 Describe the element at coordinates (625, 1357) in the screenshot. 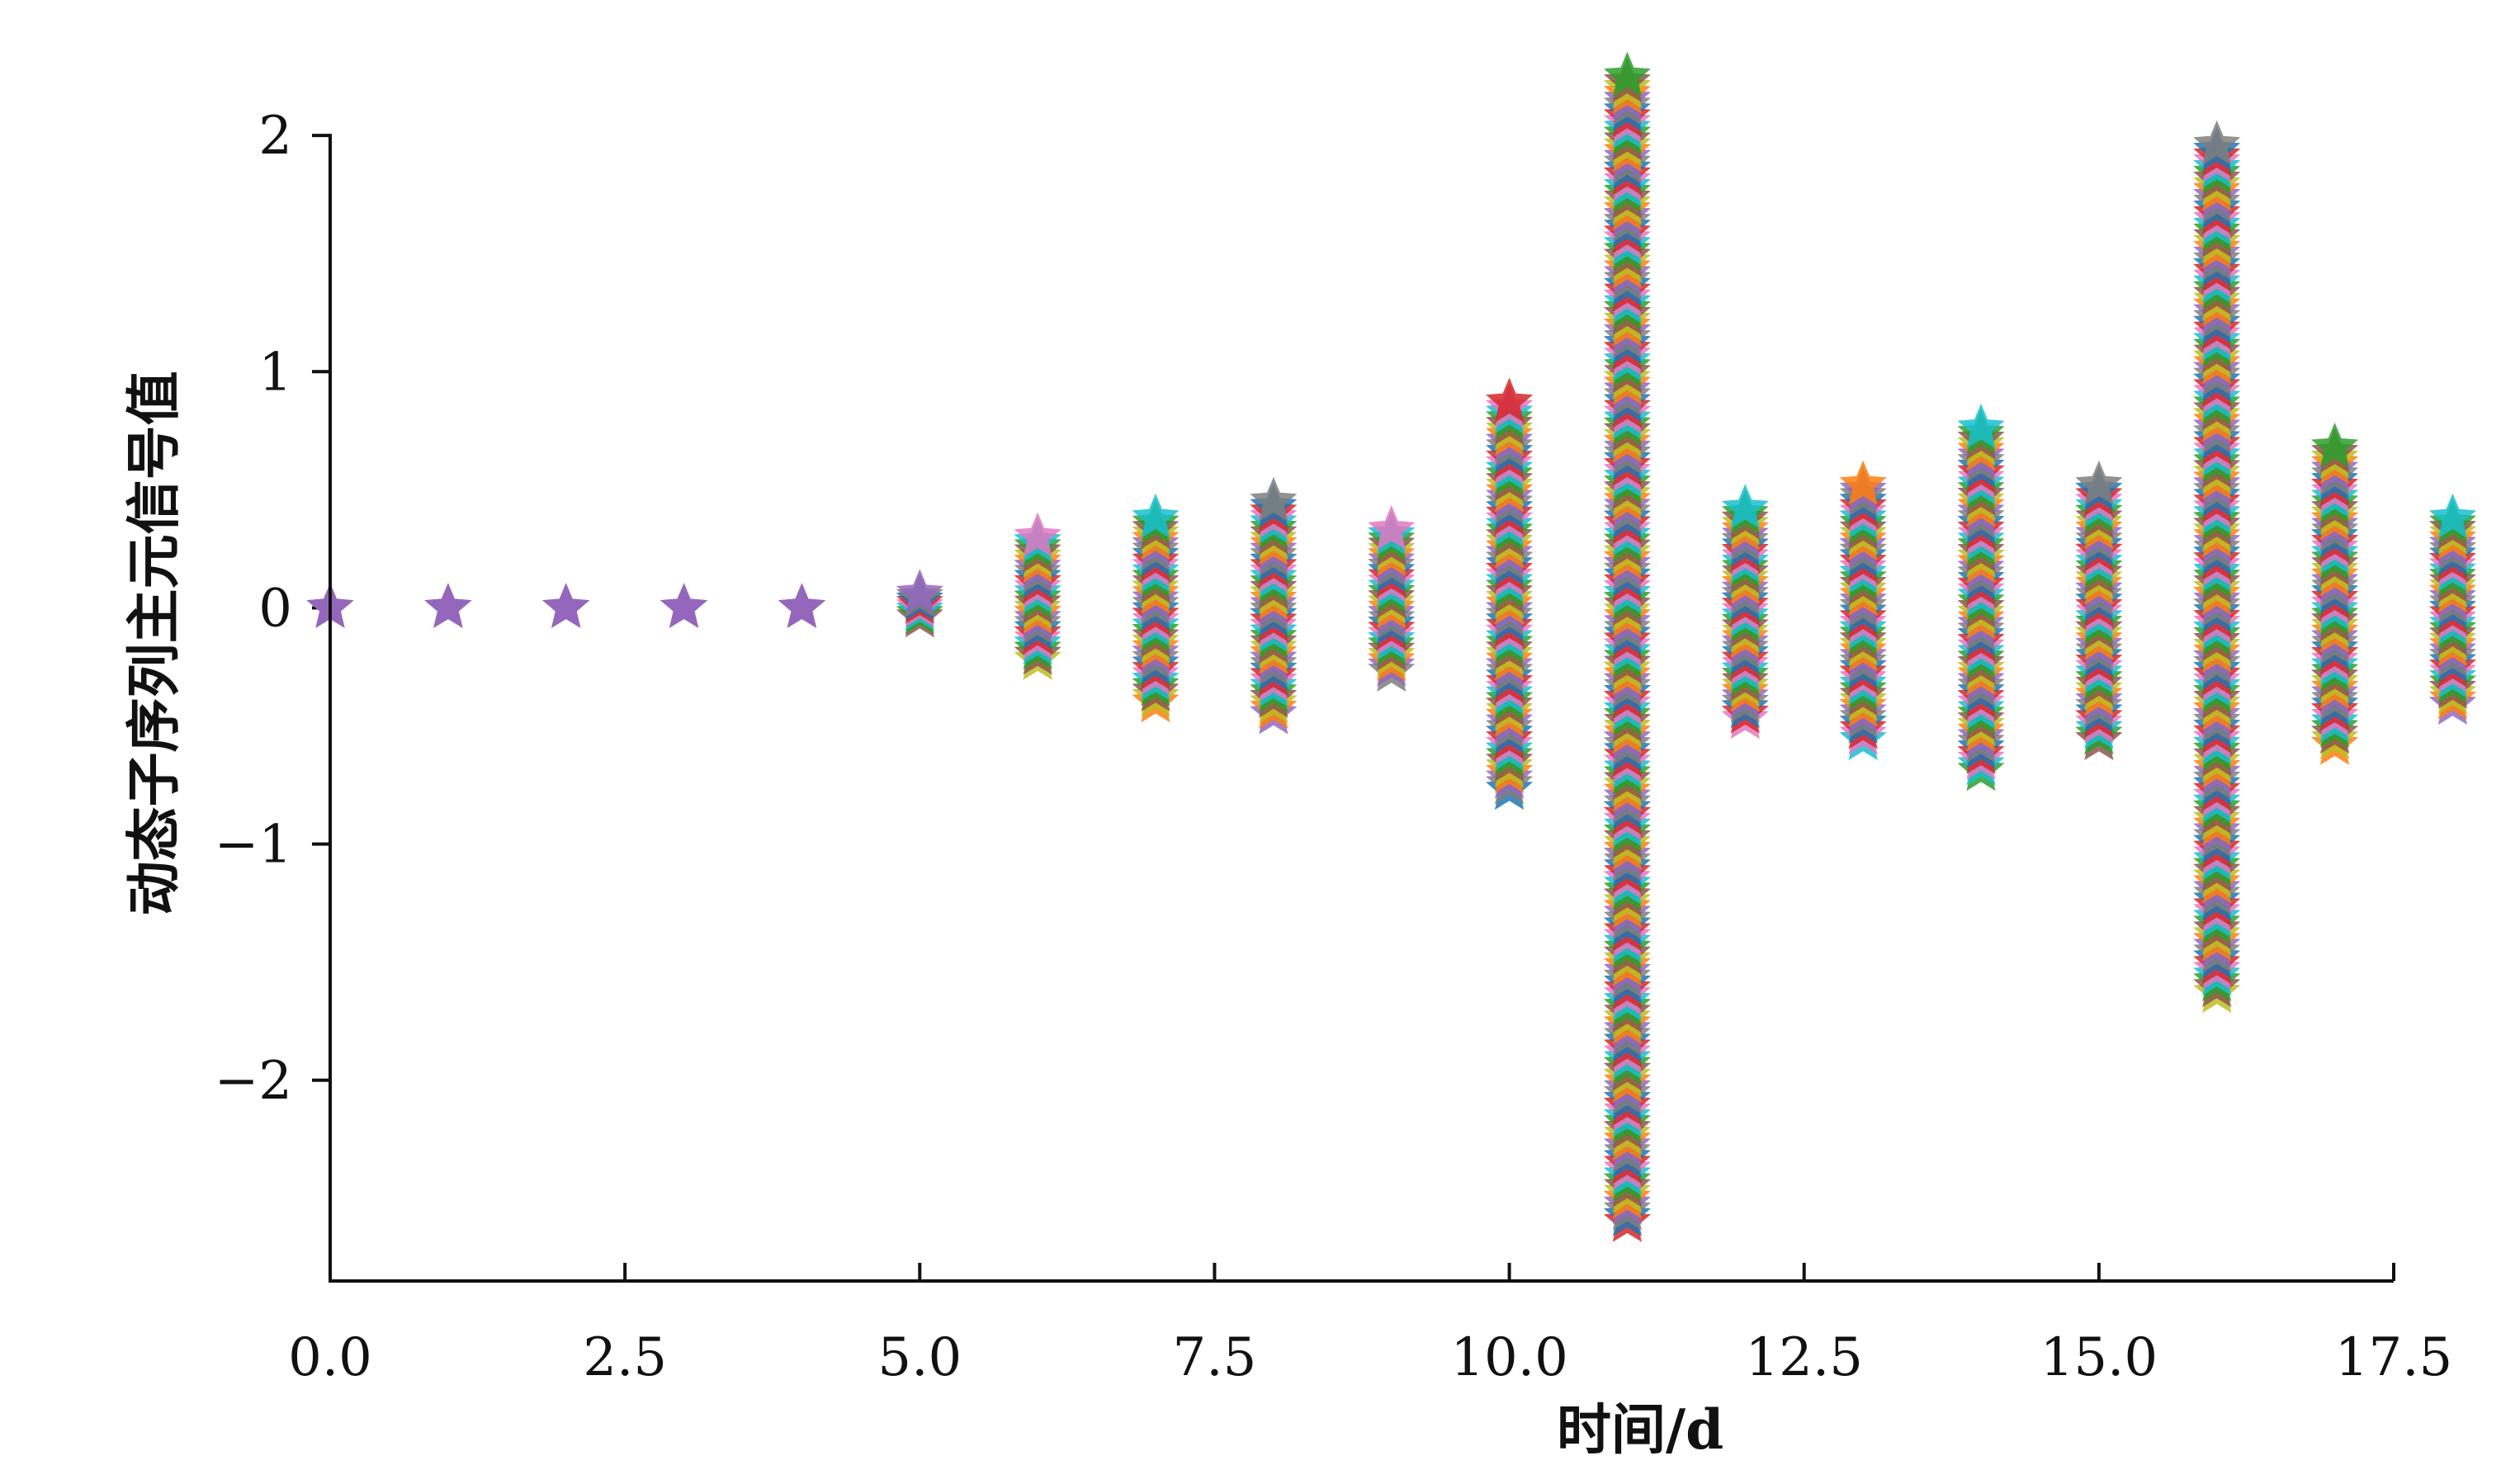

I see `x-tick-label: 2.5` at that location.